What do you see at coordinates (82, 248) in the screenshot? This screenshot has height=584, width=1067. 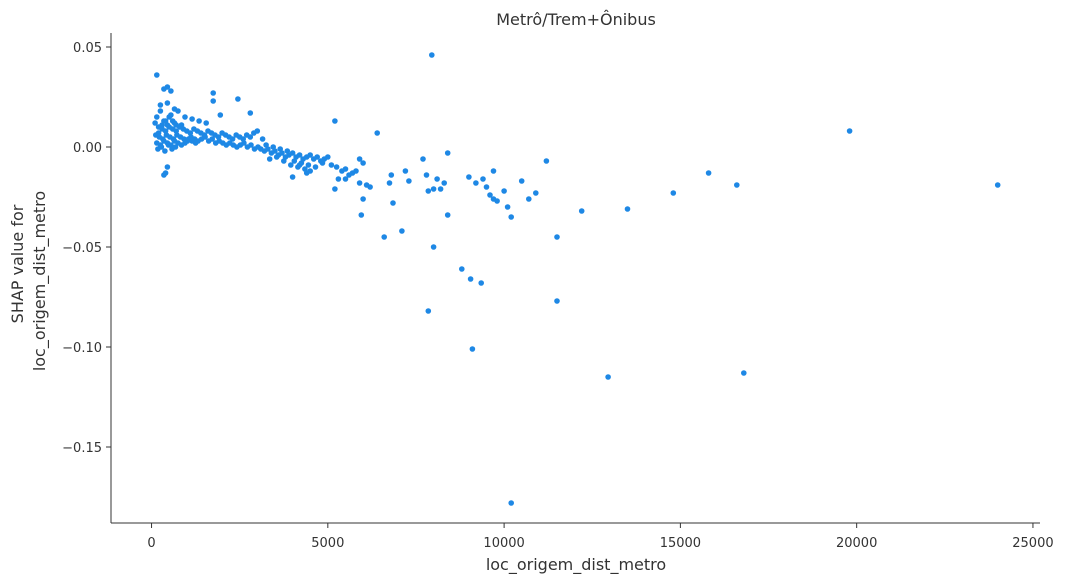 I see `y-tick-label: −0.05` at bounding box center [82, 248].